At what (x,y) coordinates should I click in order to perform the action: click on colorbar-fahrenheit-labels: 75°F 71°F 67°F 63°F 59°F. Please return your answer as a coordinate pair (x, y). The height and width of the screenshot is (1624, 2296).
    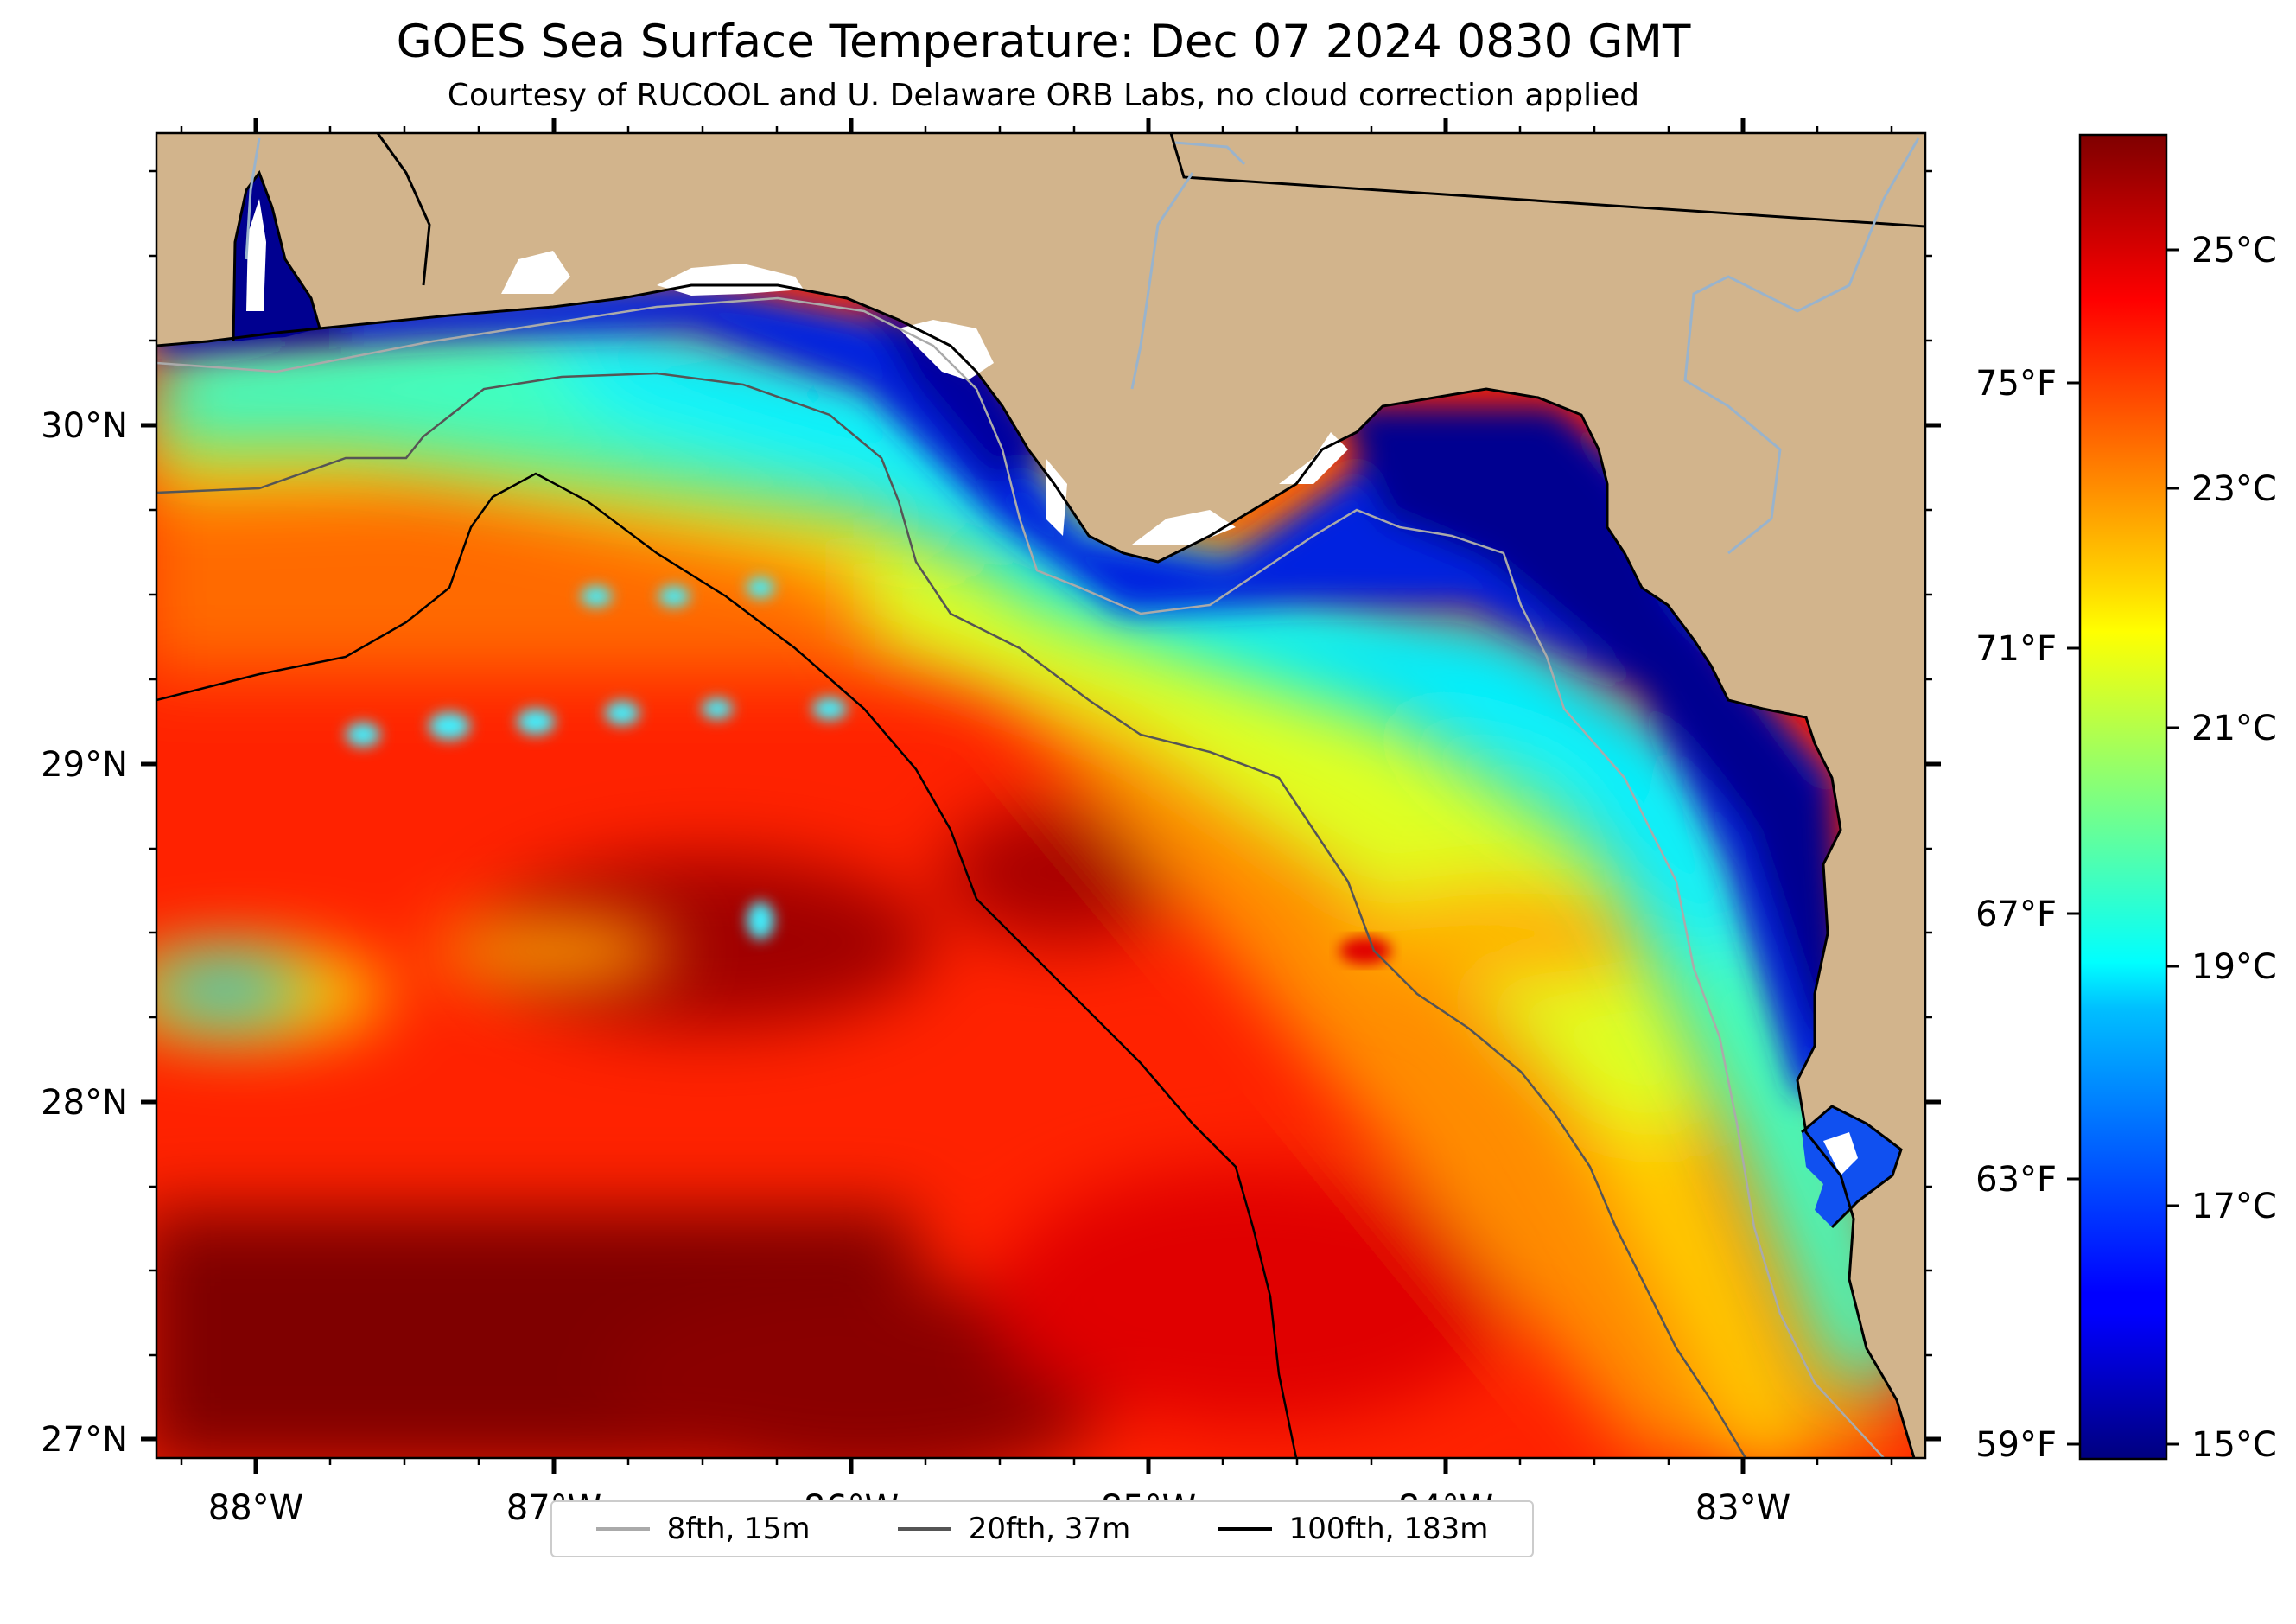
    Looking at the image, I should click on (2016, 914).